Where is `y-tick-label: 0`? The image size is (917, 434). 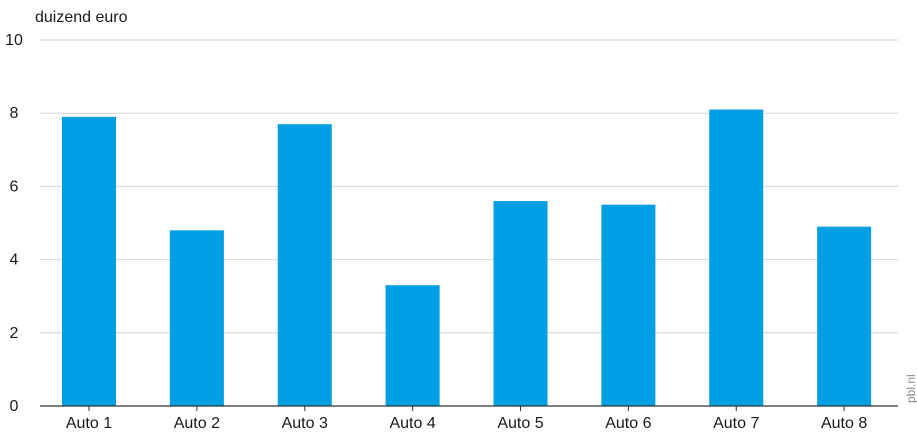 y-tick-label: 0 is located at coordinates (14, 406).